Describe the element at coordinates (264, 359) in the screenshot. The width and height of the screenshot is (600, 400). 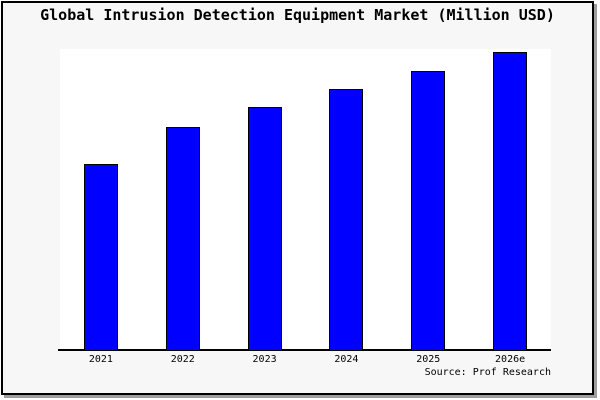
I see `x-tick-label-2023: 2023` at that location.